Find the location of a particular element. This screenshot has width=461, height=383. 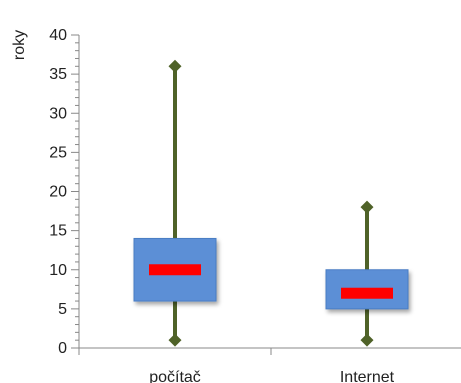

y-tick-label: 25 is located at coordinates (58, 152).